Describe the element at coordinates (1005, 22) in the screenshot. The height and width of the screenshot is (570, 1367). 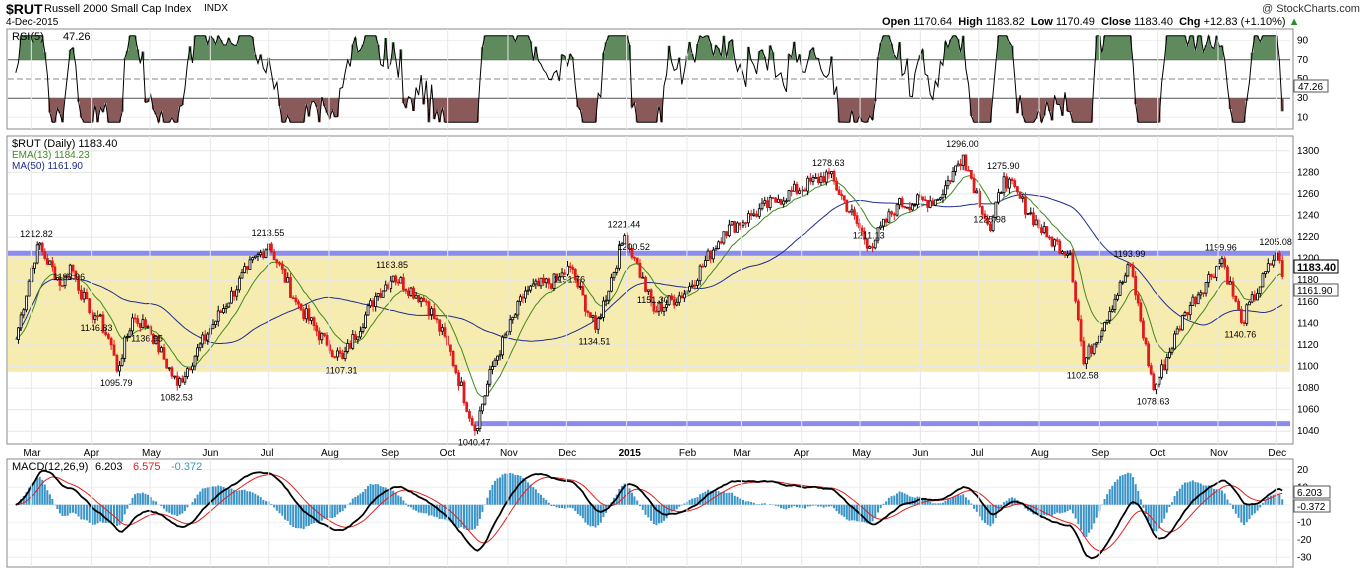
I see `high-value: 1183.82` at that location.